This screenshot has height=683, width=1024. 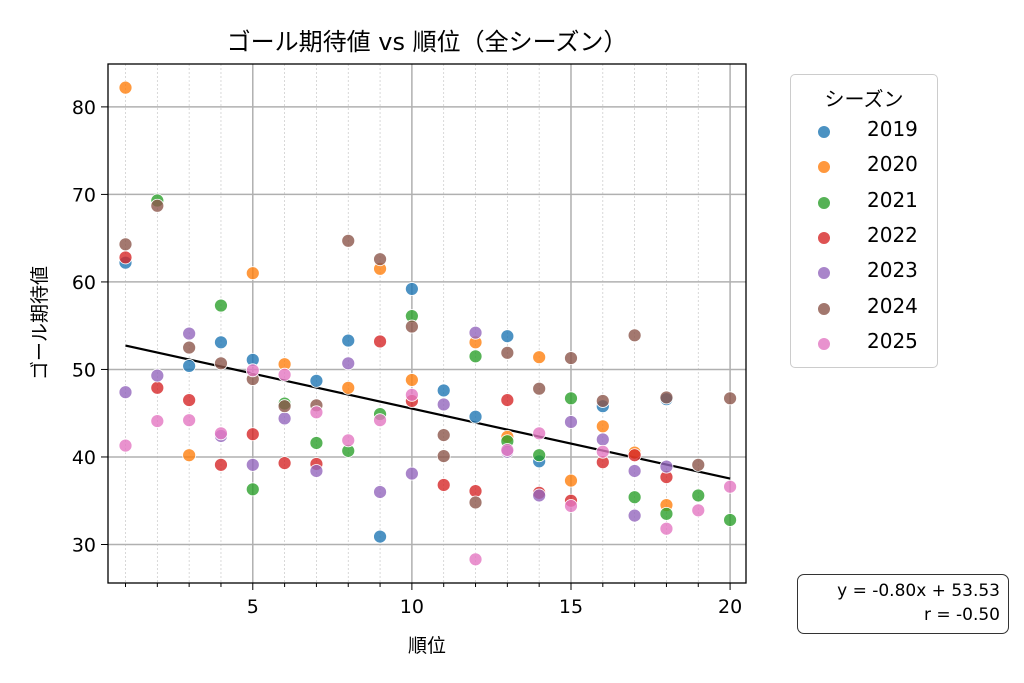 I want to click on legend-item-2021: 2021, so click(x=864, y=203).